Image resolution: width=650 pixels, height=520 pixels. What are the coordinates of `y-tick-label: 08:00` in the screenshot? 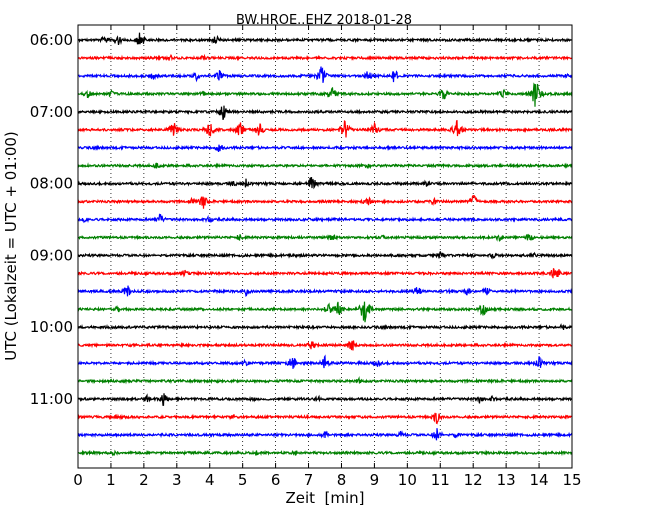 It's located at (51, 184).